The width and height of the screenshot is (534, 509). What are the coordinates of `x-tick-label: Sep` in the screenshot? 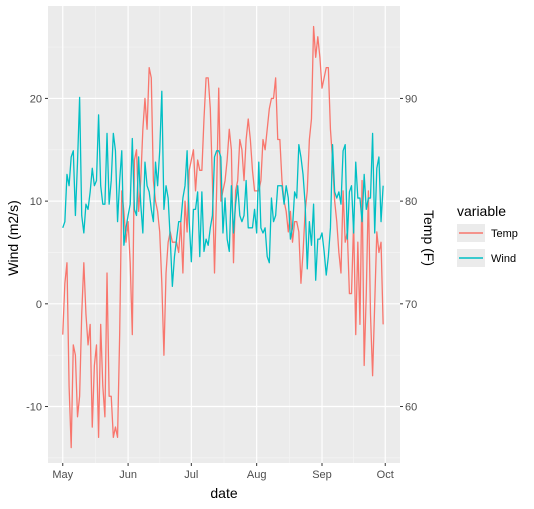 It's located at (322, 475).